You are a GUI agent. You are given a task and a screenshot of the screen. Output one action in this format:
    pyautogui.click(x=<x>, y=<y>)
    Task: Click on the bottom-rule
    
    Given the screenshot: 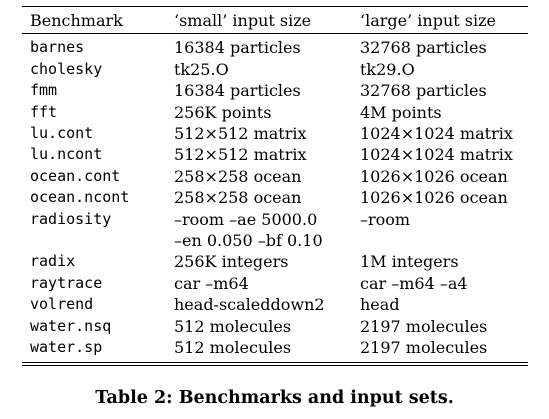 What is the action you would take?
    pyautogui.click(x=275, y=362)
    